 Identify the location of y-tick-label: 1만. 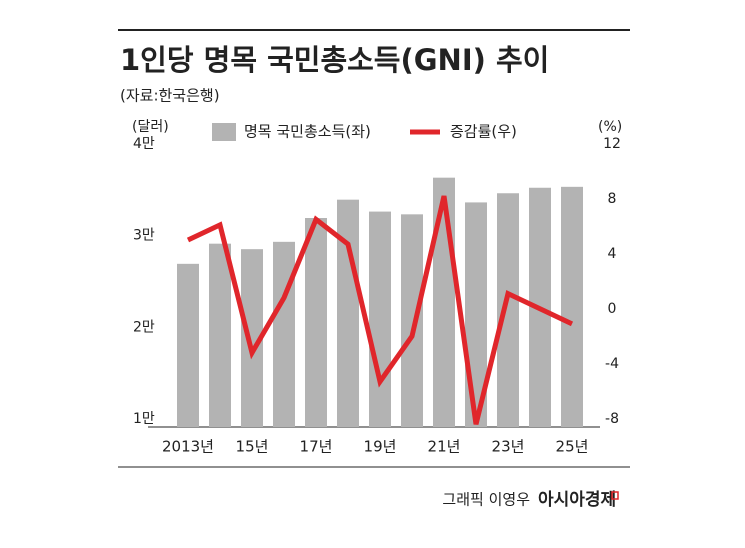
(144, 419).